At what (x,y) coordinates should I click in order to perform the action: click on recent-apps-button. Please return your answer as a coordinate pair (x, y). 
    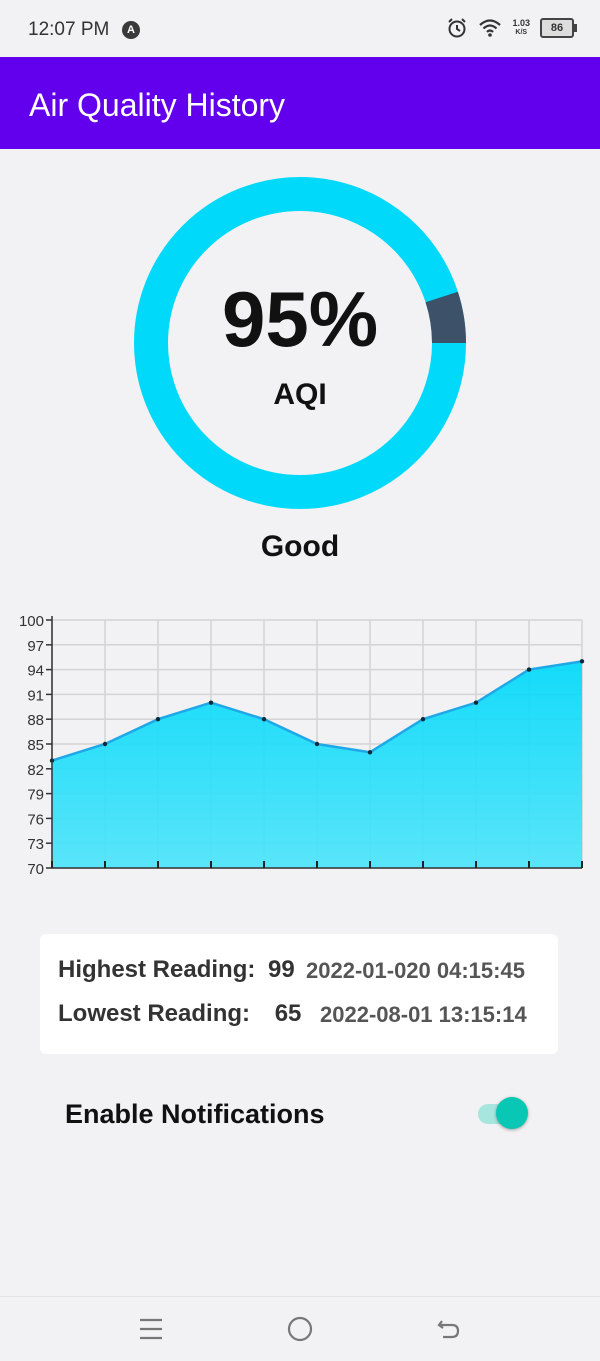
    Looking at the image, I should click on (151, 1329).